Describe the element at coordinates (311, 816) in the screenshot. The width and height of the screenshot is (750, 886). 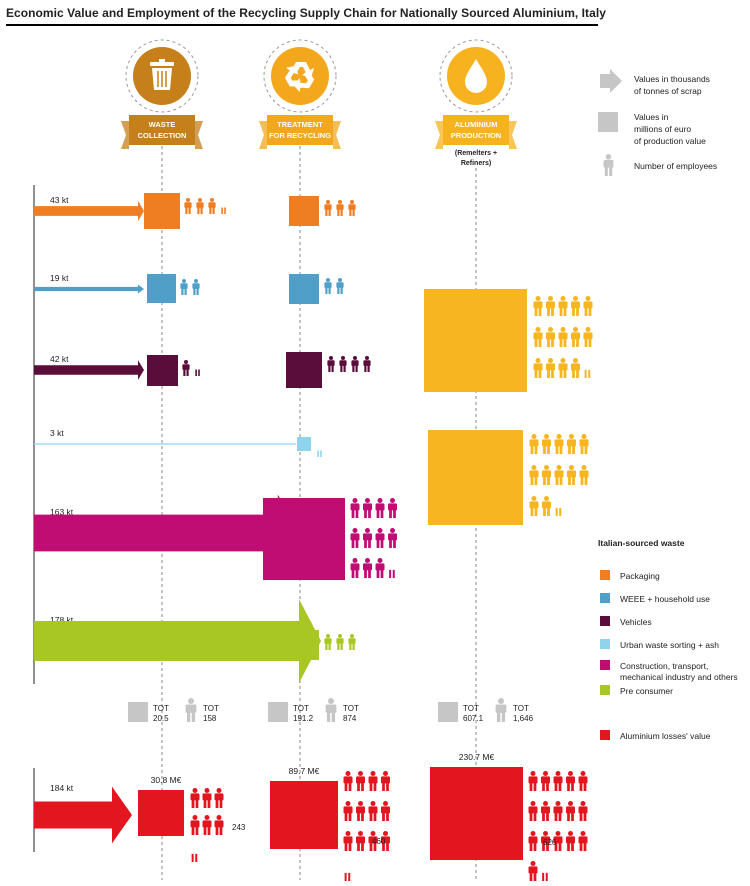
I see `losses-row: 184 kt 30.8 M€ 243 89.7 M€ 460 230.7 M€ 626` at that location.